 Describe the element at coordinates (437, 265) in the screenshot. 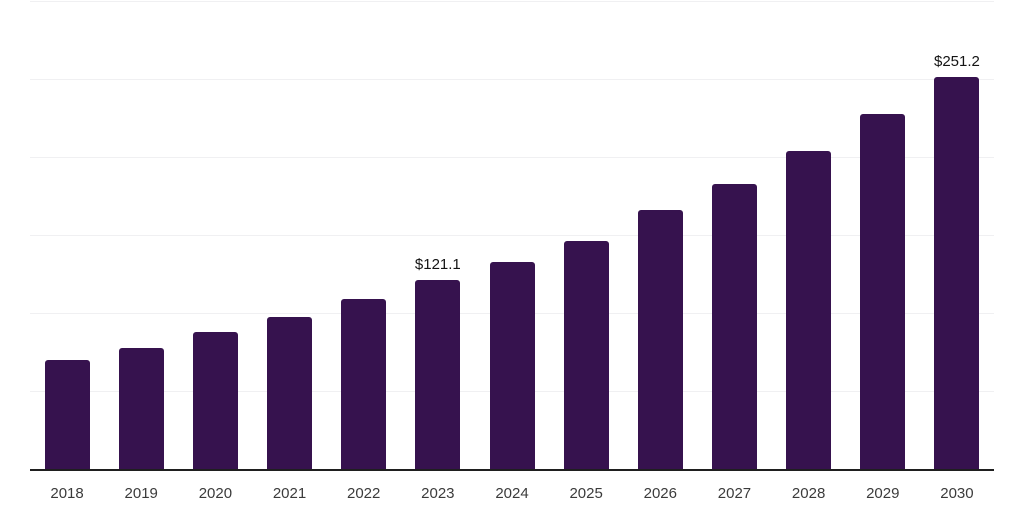

I see `data-label-2023: $121.1` at that location.